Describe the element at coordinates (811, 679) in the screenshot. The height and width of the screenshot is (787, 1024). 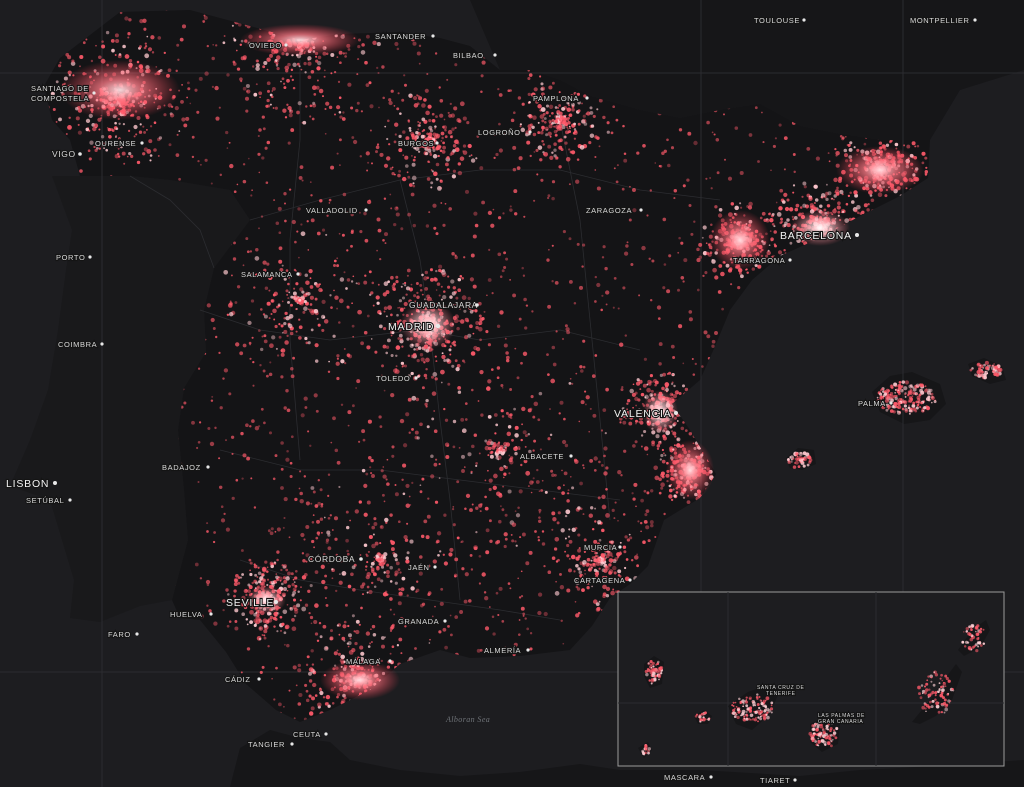
I see `canary-islands-inset` at that location.